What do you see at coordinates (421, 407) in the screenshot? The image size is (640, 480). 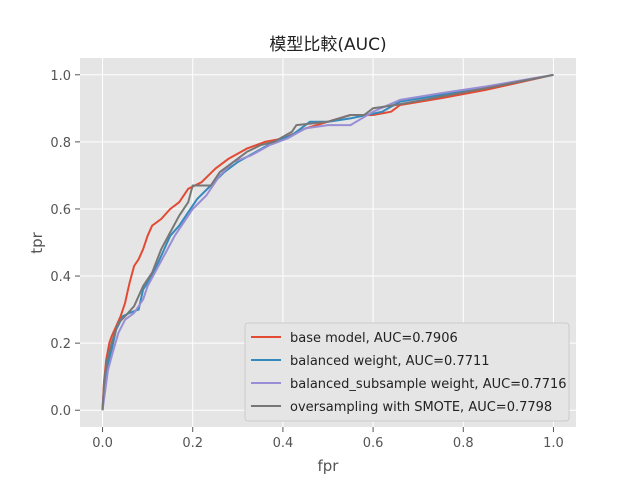 I see `legend-label-4: oversampling with SMOTE, AUC=0.7798` at bounding box center [421, 407].